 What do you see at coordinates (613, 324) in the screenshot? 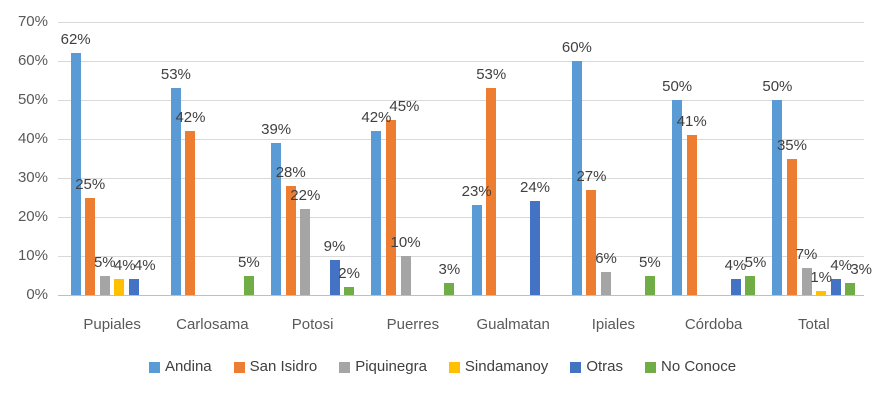
I see `x-axis-category-label: Ipiales` at bounding box center [613, 324].